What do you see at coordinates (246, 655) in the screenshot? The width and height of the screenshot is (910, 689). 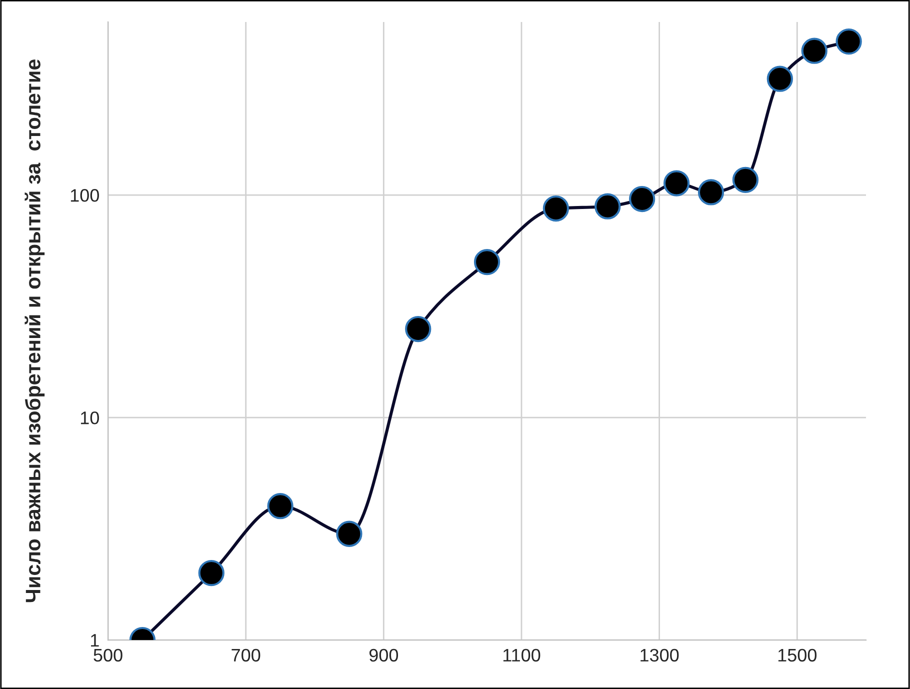 I see `x-tick-label: 700` at bounding box center [246, 655].